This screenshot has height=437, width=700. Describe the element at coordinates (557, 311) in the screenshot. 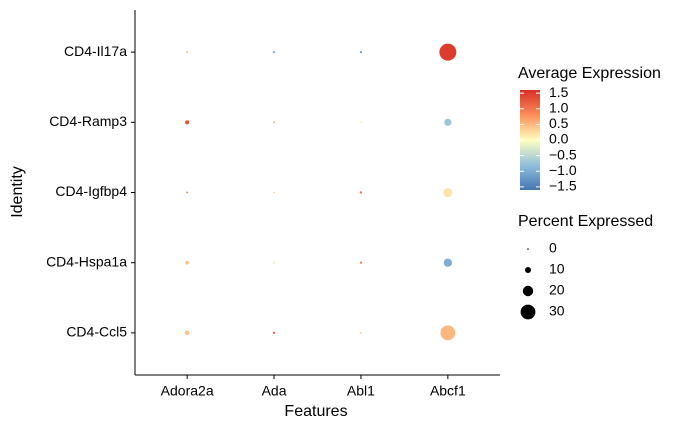

I see `size-key-label: 30` at that location.